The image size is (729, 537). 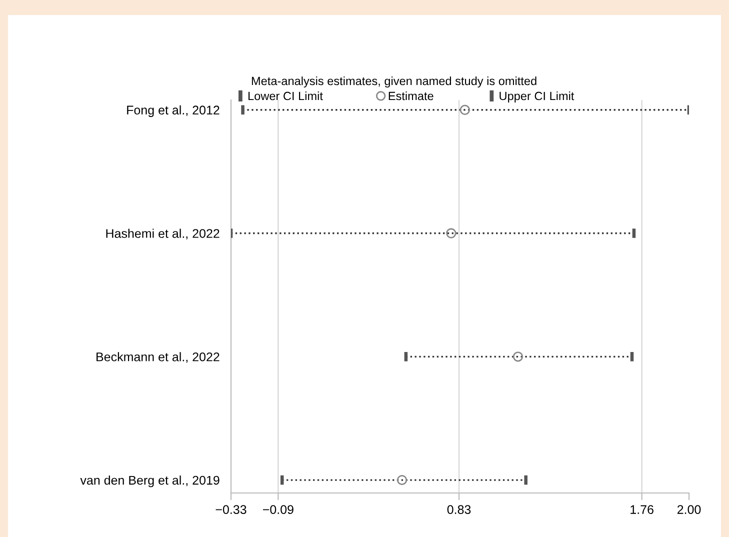 I want to click on legend-label: Lower CI Limit, so click(x=285, y=96).